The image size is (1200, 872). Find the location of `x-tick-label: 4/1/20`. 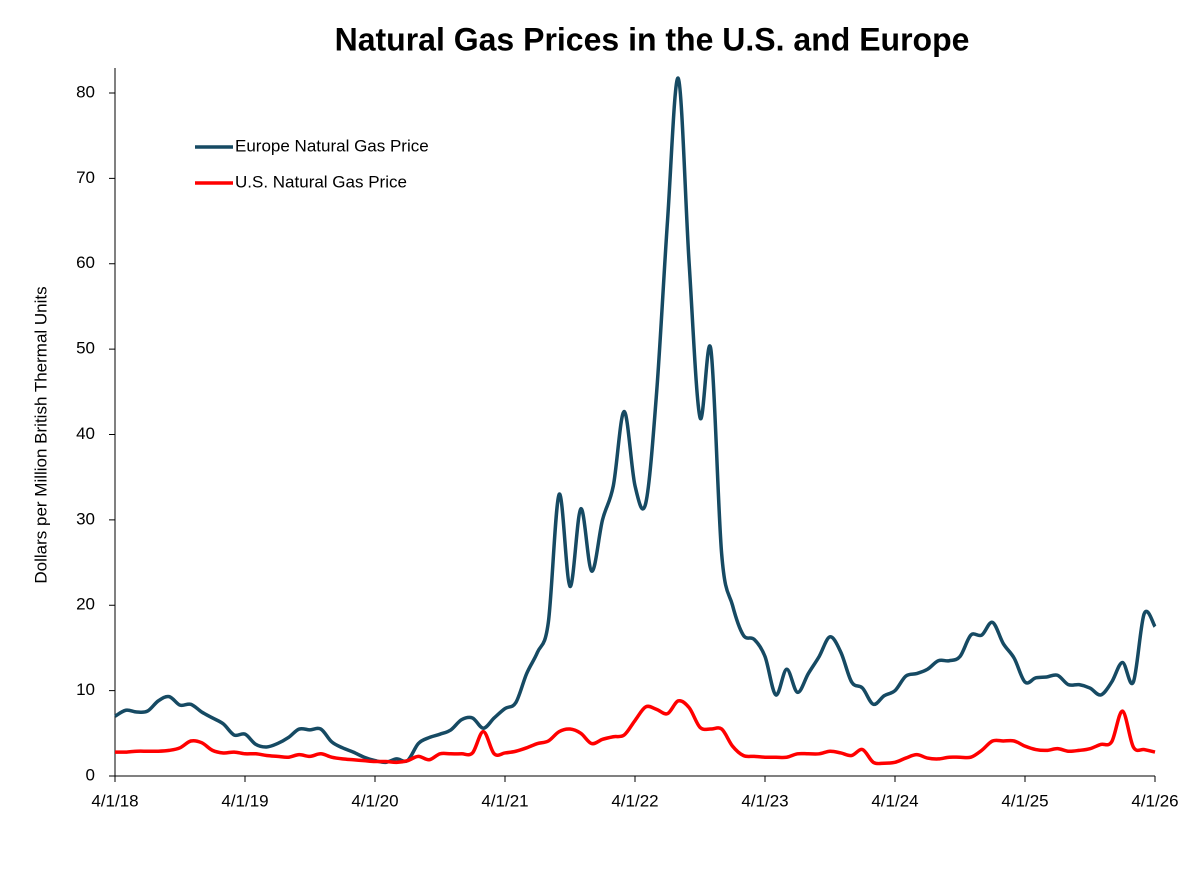

x-tick-label: 4/1/20 is located at coordinates (374, 800).